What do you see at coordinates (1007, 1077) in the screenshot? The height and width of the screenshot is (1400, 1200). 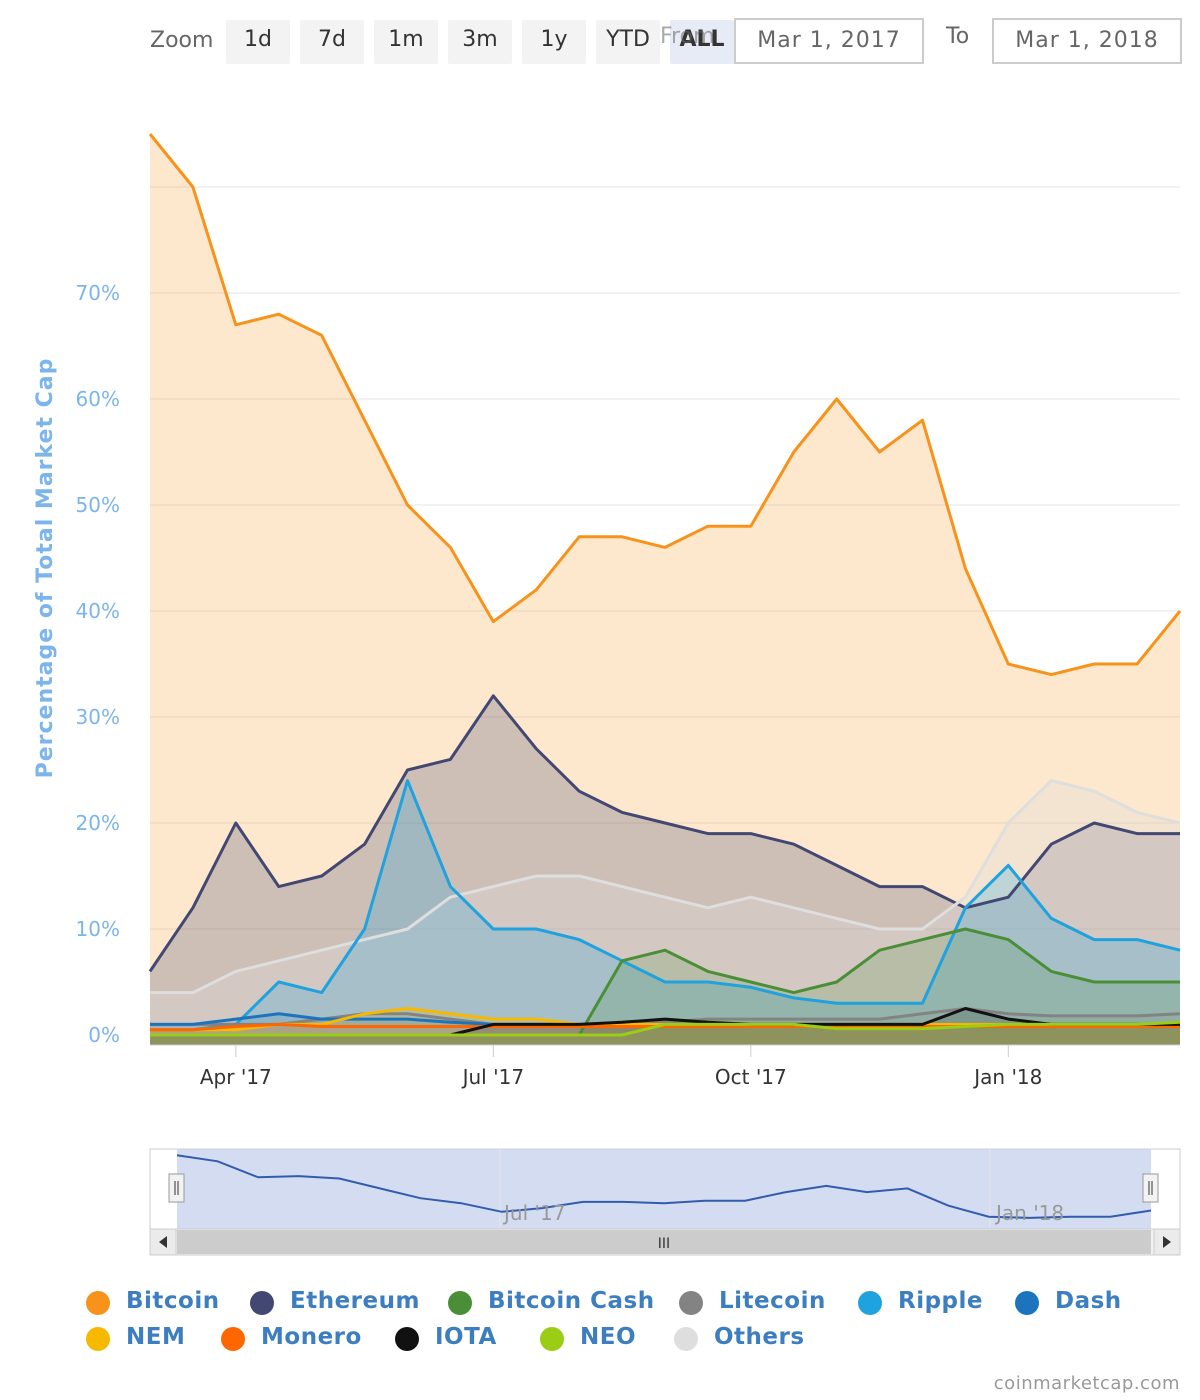 I see `x-tick-label: Jan '18` at bounding box center [1007, 1077].